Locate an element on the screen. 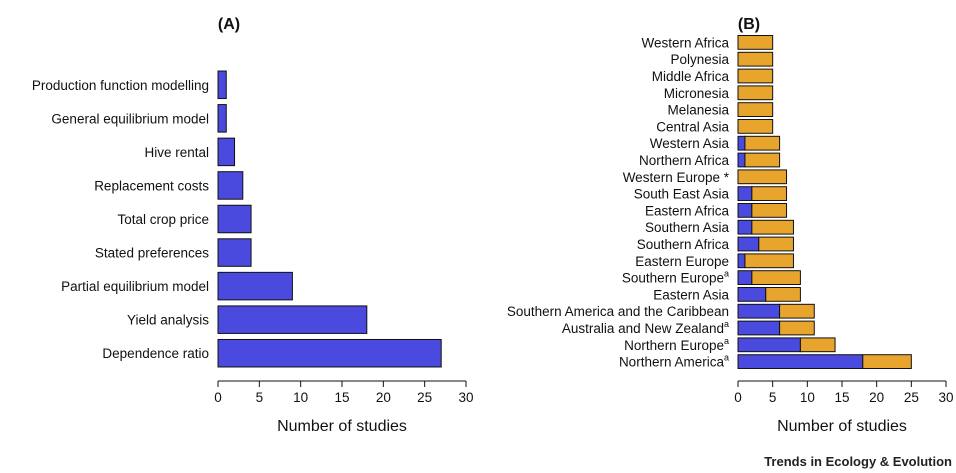 The height and width of the screenshot is (473, 956). category-label: Southern Europea is located at coordinates (675, 277).